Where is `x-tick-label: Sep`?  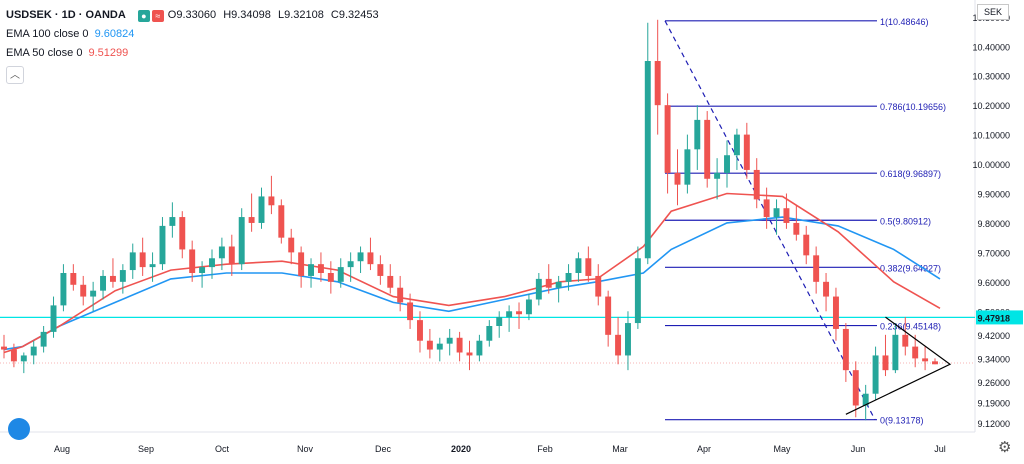
x-tick-label: Sep is located at coordinates (146, 449).